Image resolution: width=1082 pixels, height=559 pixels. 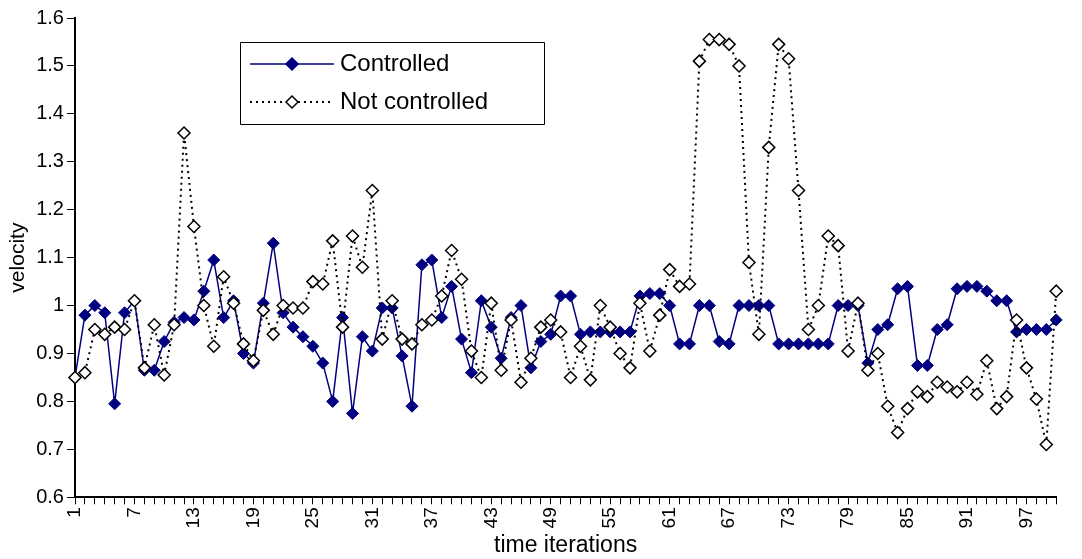 What do you see at coordinates (50, 208) in the screenshot?
I see `y-tick-label: 1.2` at bounding box center [50, 208].